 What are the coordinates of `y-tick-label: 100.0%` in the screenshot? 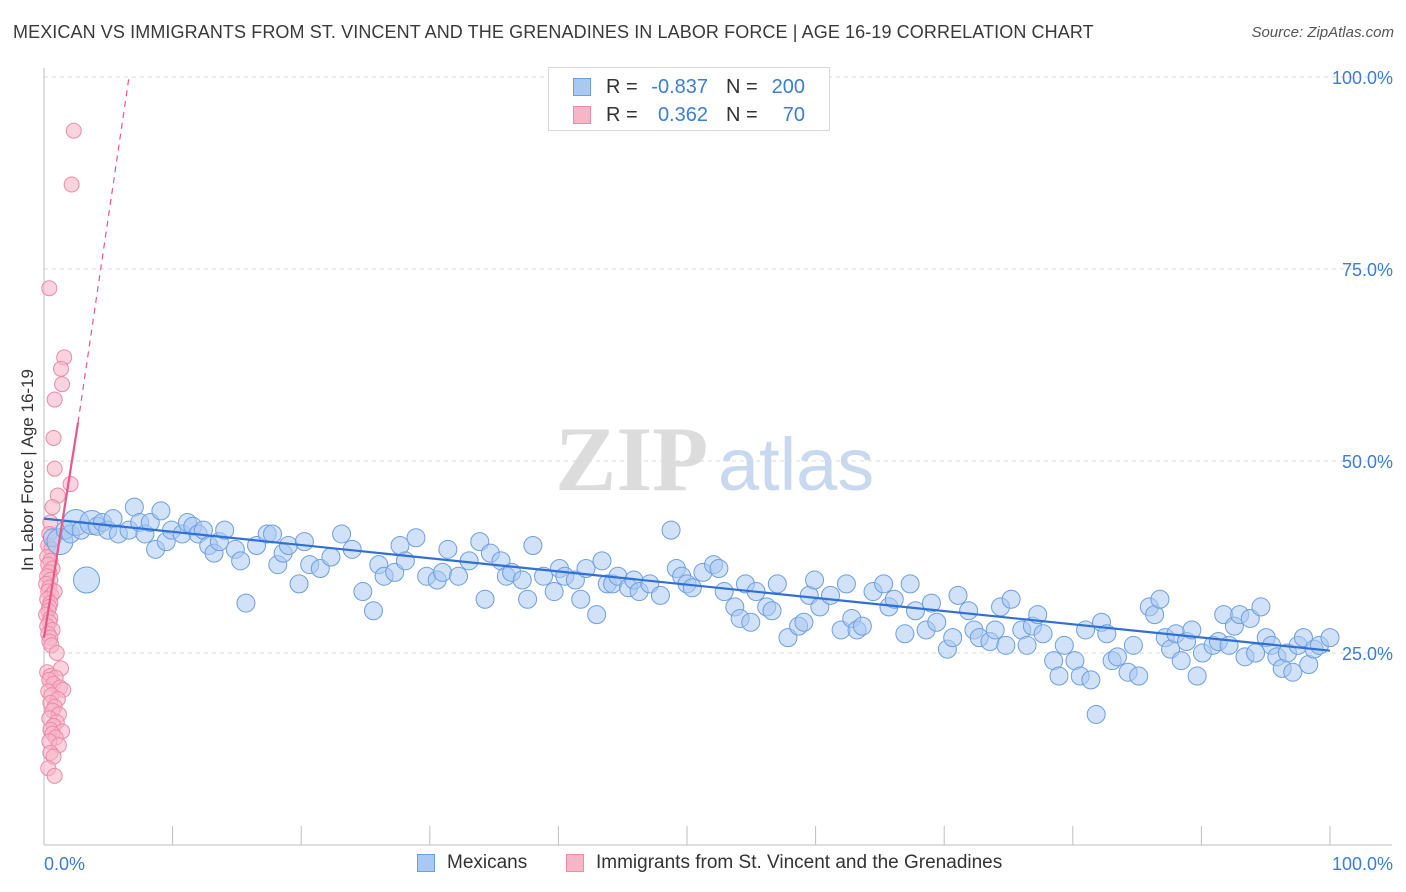 It's located at (1362, 78).